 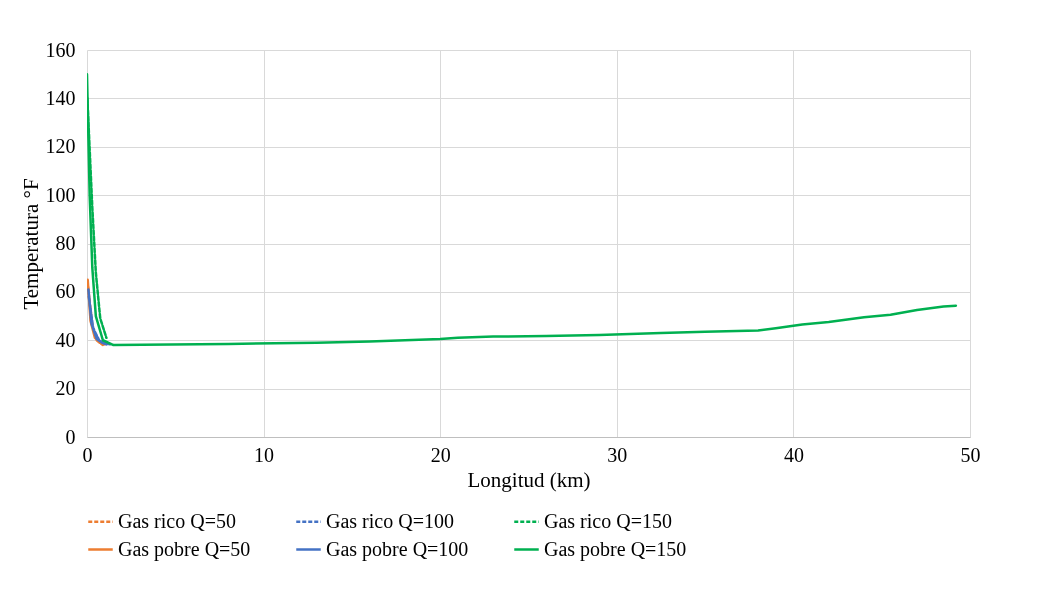 I want to click on x-tick-label: 20, so click(x=440, y=454).